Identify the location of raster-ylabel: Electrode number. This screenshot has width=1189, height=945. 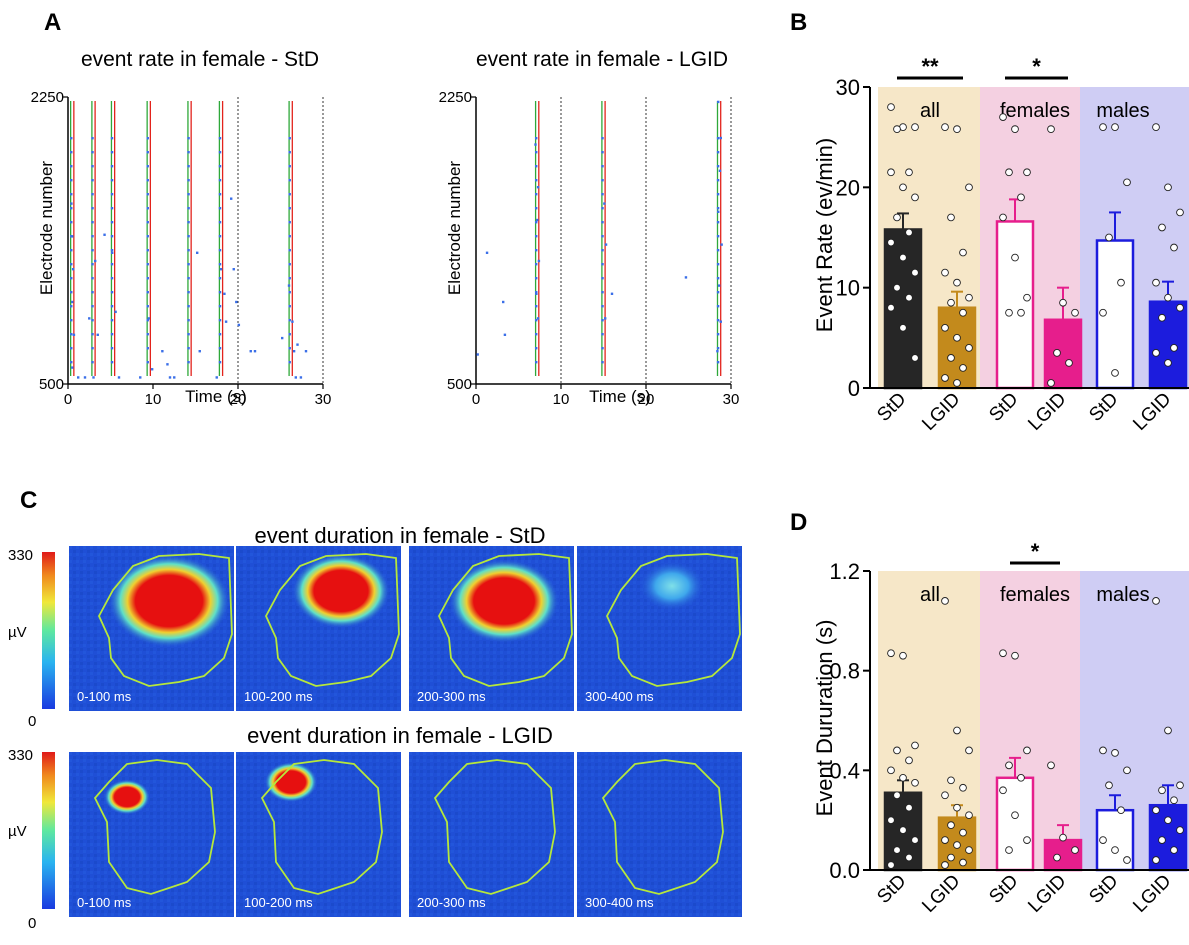
(454, 228).